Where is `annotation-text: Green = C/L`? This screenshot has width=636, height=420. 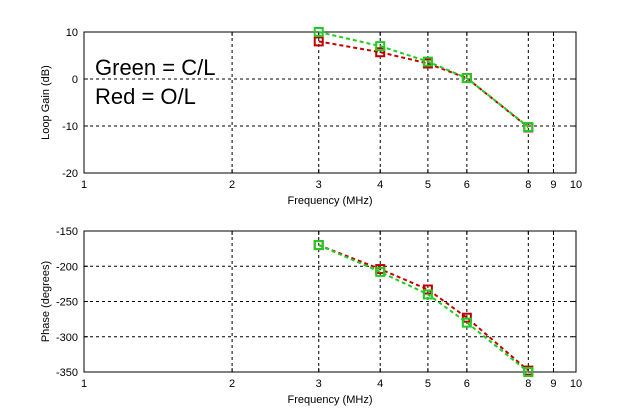
annotation-text: Green = C/L is located at coordinates (155, 67).